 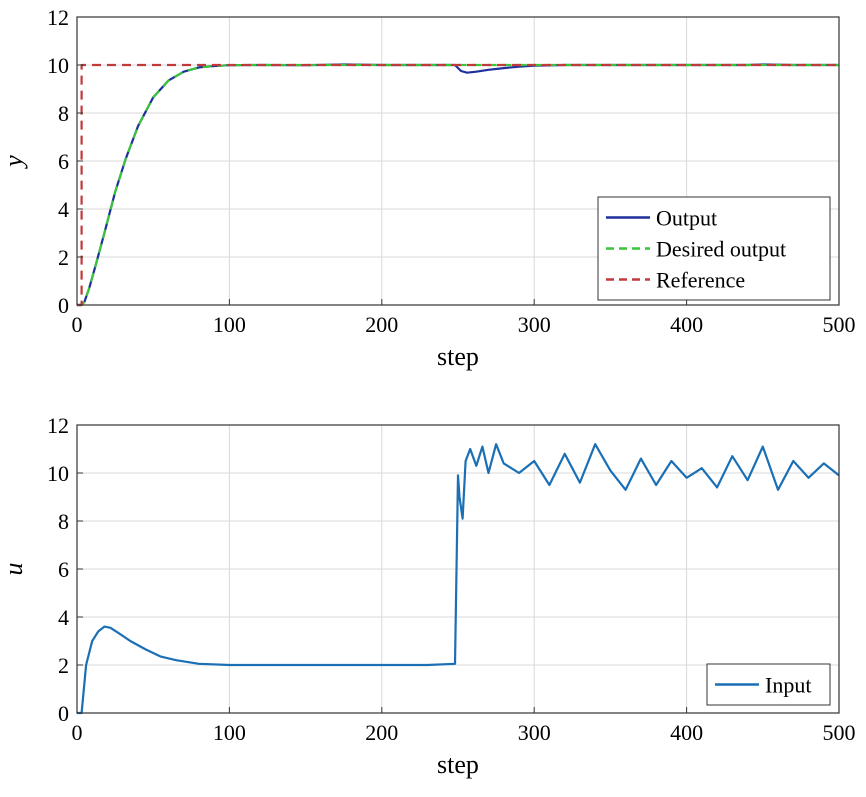 I want to click on top-legend-label: Output, so click(x=686, y=218).